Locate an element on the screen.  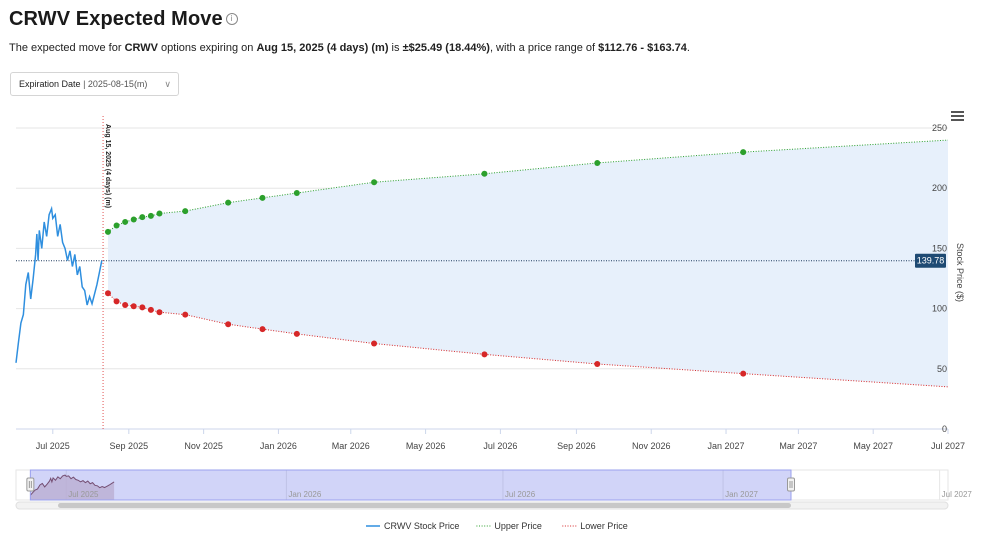
x-tick-label: Mar 2027 is located at coordinates (798, 446).